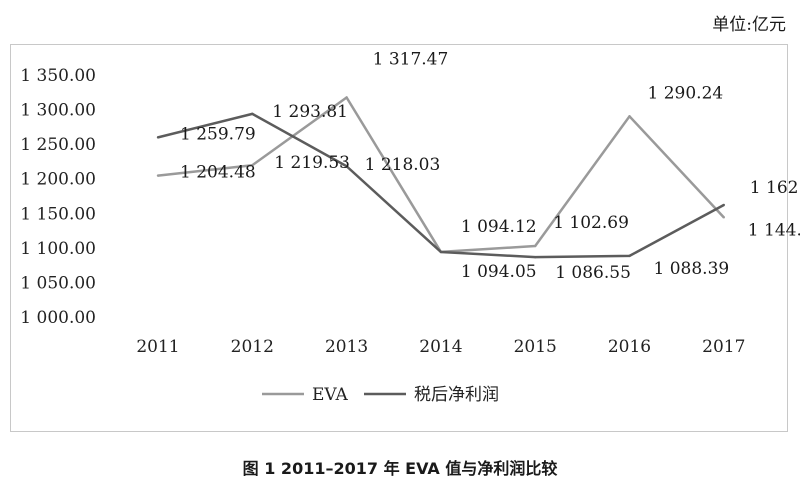 Image resolution: width=800 pixels, height=485 pixels. I want to click on y-tick-label: 1 200.00, so click(58, 180).